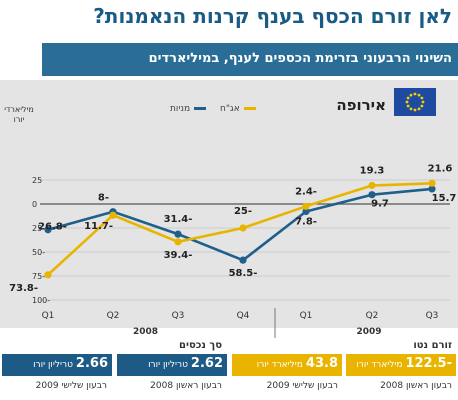 The image size is (458, 400). Describe the element at coordinates (178, 219) in the screenshot. I see `data-label: -31.4` at that location.